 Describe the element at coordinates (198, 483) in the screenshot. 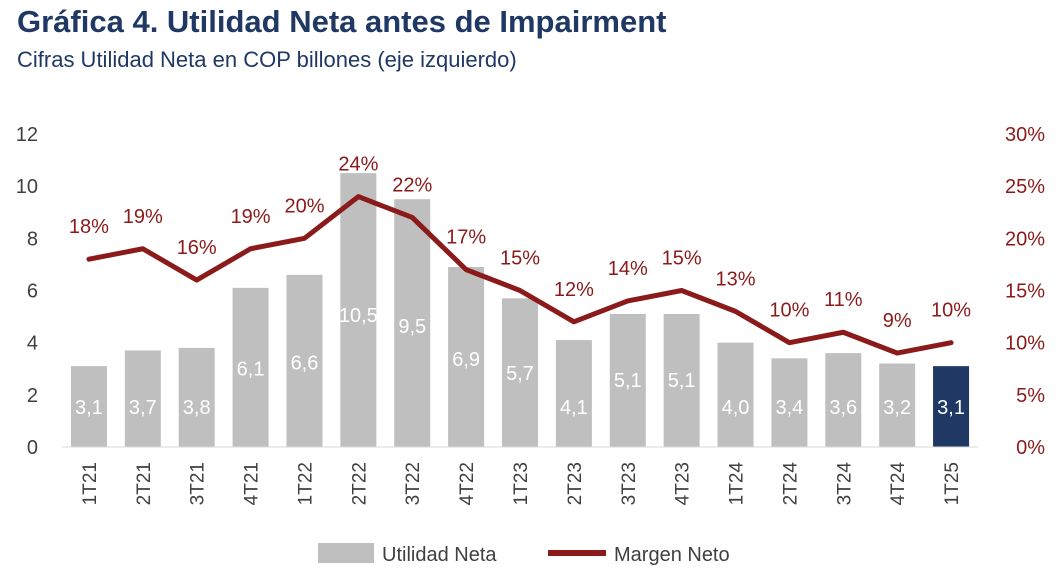

I see `category-label: 3T21` at that location.